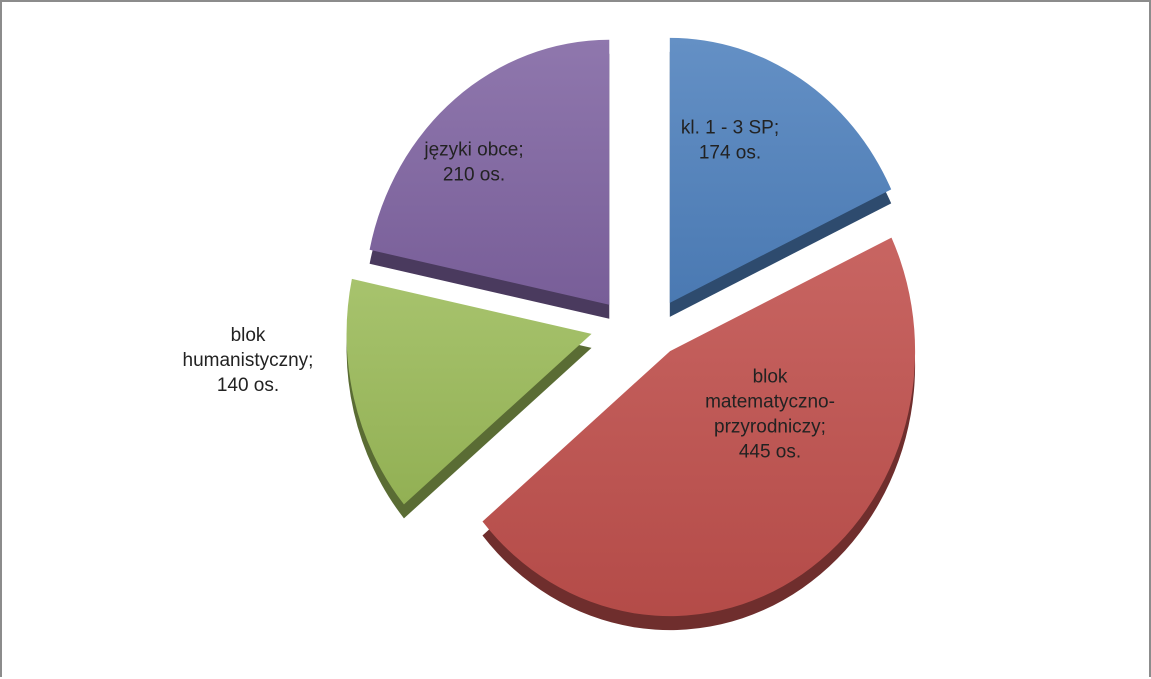 The image size is (1151, 679). I want to click on data-label: blok humanistyczny; 140 os., so click(248, 360).